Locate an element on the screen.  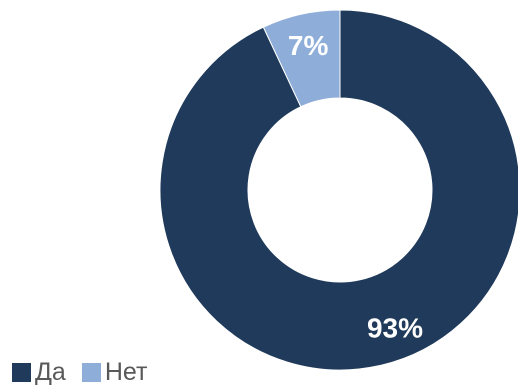
legend-label-da: Да is located at coordinates (50, 372).